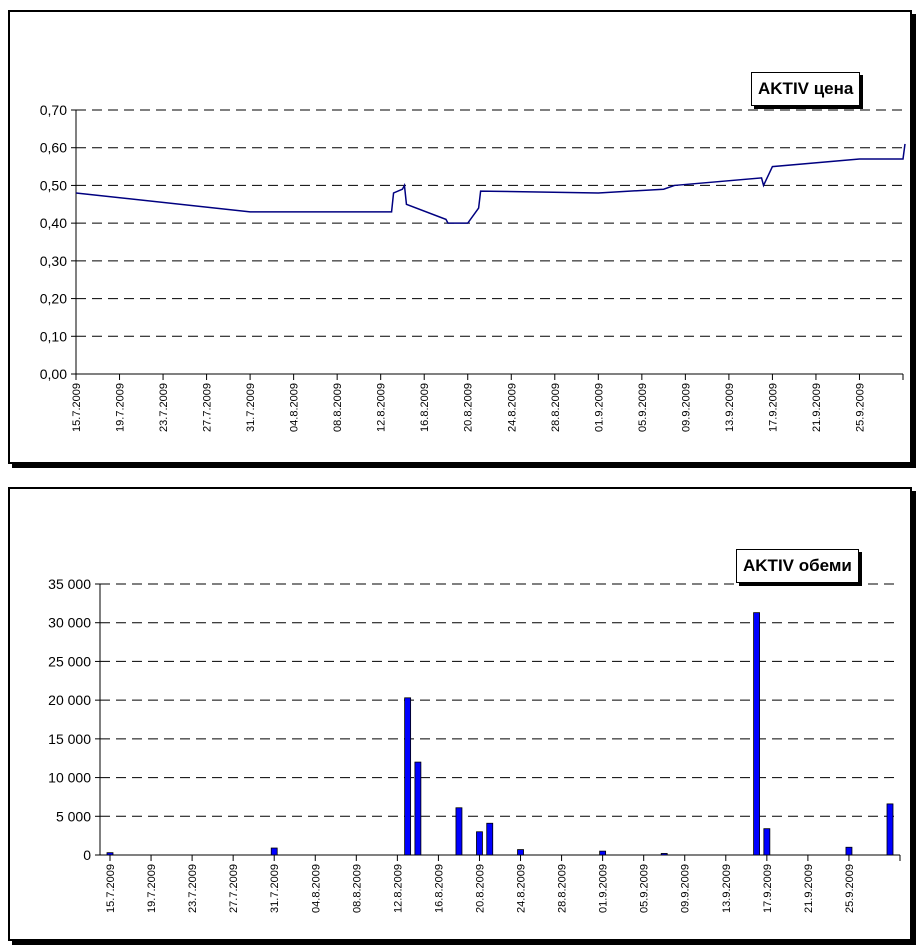 The image size is (917, 945). I want to click on price-chart-title: AKTIV цена, so click(806, 89).